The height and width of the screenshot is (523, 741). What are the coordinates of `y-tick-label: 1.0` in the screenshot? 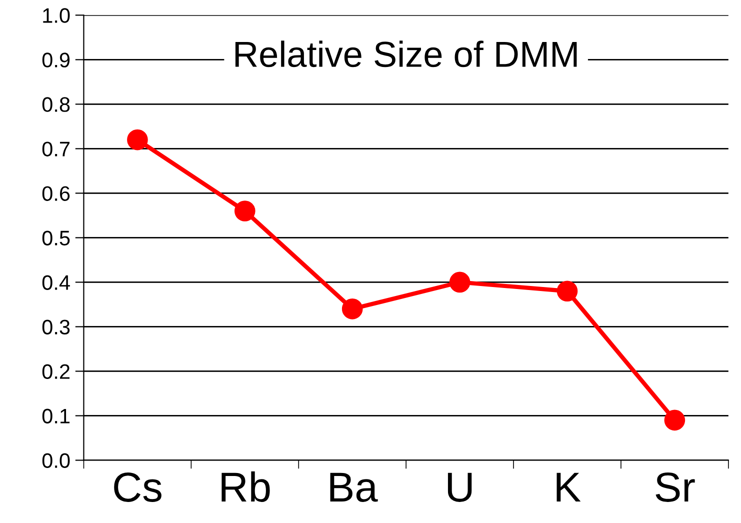 It's located at (56, 15).